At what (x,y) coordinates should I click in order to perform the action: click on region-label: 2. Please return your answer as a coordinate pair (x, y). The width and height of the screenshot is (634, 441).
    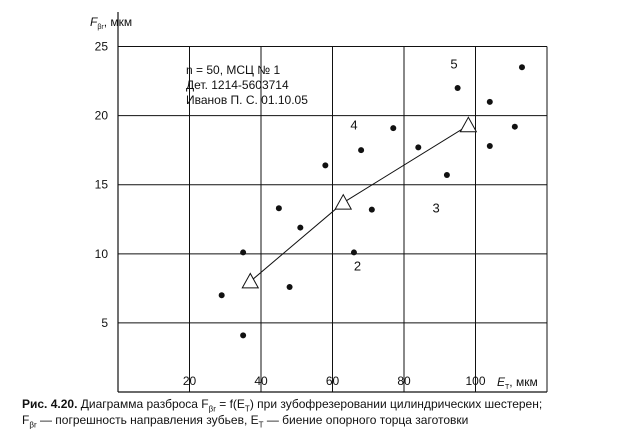
    Looking at the image, I should click on (357, 265).